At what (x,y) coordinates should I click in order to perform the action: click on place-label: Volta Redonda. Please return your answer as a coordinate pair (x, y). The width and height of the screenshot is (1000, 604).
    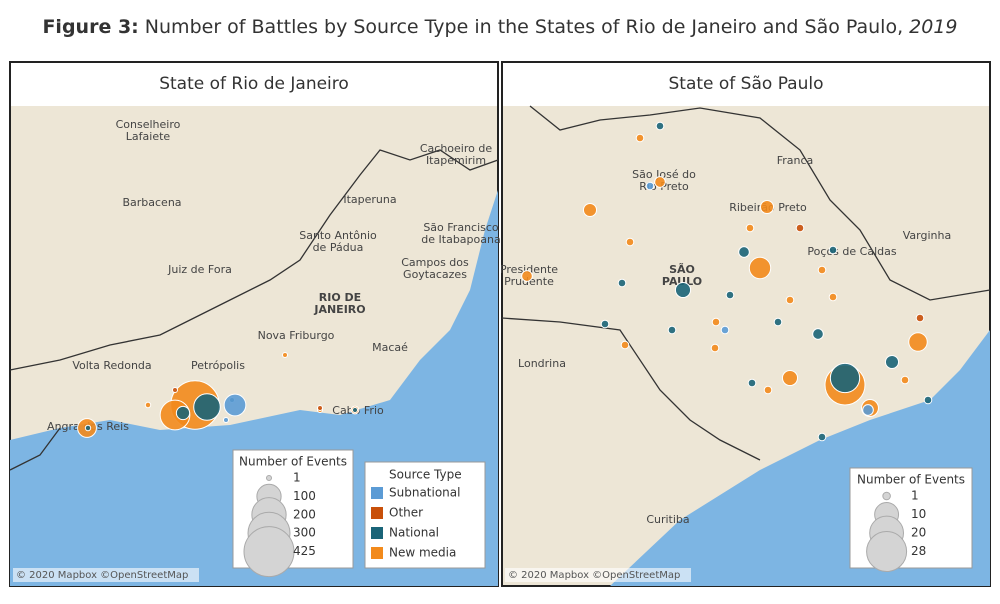
    Looking at the image, I should click on (111, 365).